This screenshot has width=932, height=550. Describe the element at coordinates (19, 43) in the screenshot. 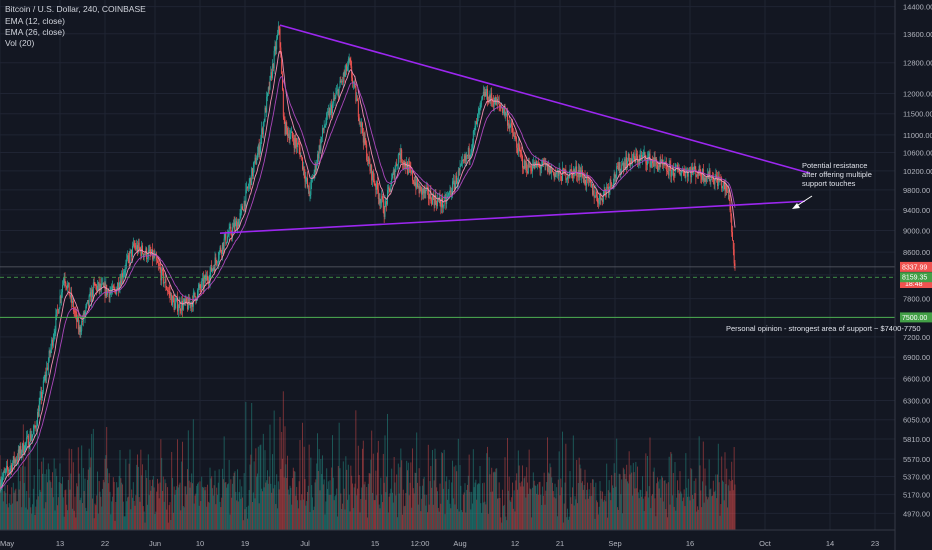

I see `indicator-volume: Vol (20)` at that location.